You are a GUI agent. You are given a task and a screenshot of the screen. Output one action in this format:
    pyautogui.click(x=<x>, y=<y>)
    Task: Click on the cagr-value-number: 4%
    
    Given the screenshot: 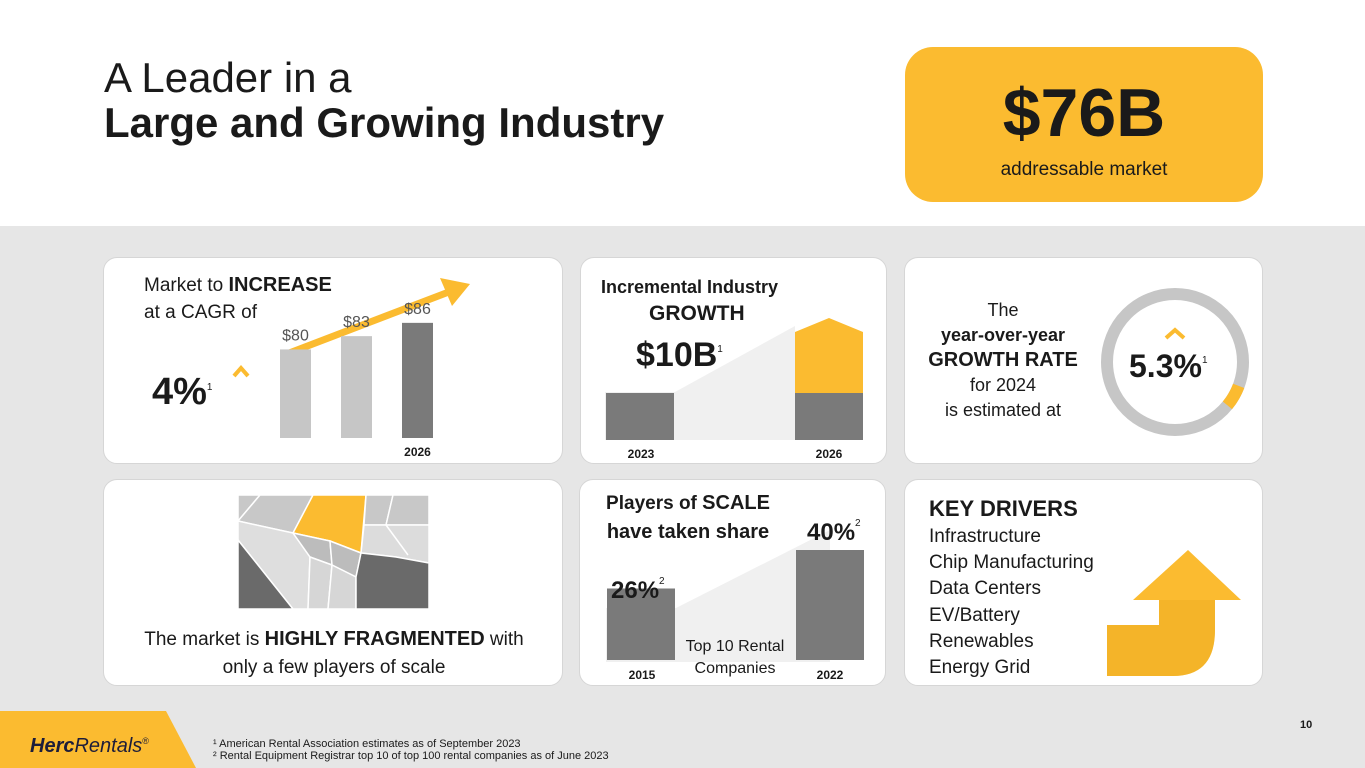 What is the action you would take?
    pyautogui.click(x=179, y=392)
    